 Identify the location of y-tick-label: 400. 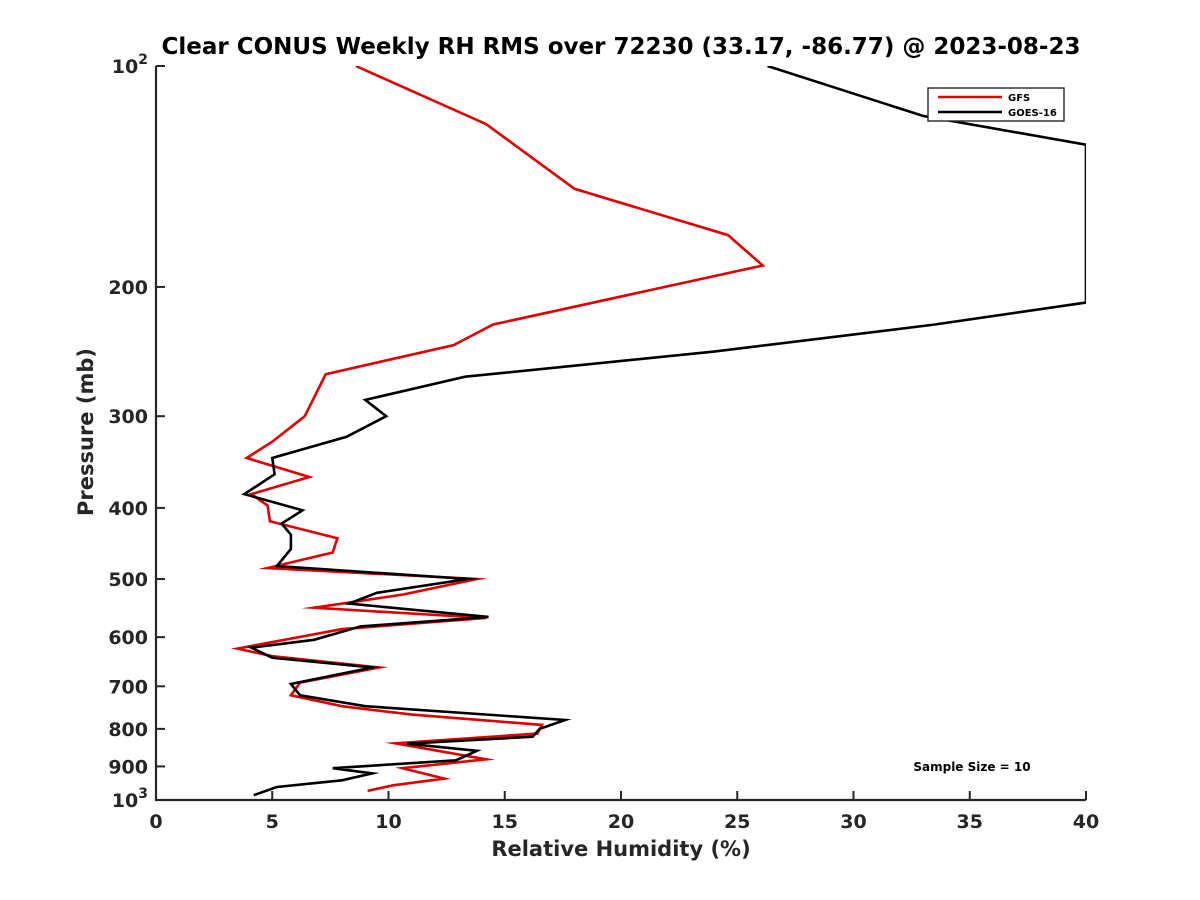
(128, 509).